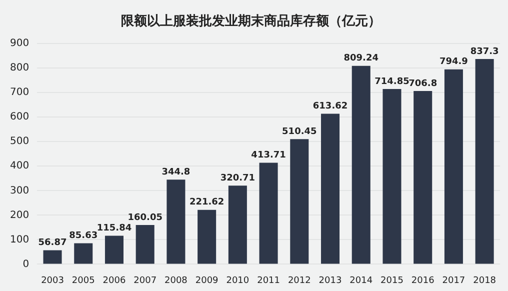  Describe the element at coordinates (361, 59) in the screenshot. I see `data-label: 809.24` at that location.